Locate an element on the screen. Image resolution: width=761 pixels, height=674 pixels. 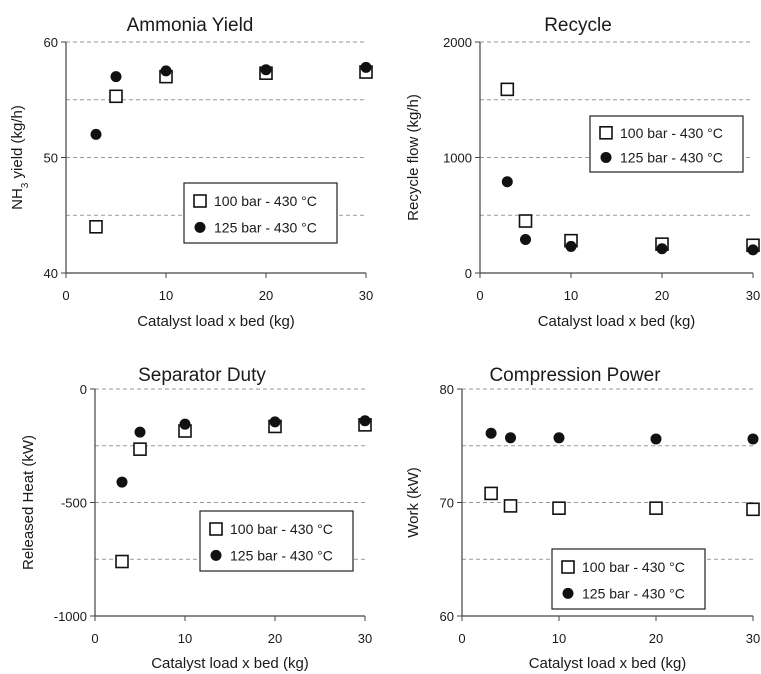
y-axis-label: Work (kW) is located at coordinates (413, 502).